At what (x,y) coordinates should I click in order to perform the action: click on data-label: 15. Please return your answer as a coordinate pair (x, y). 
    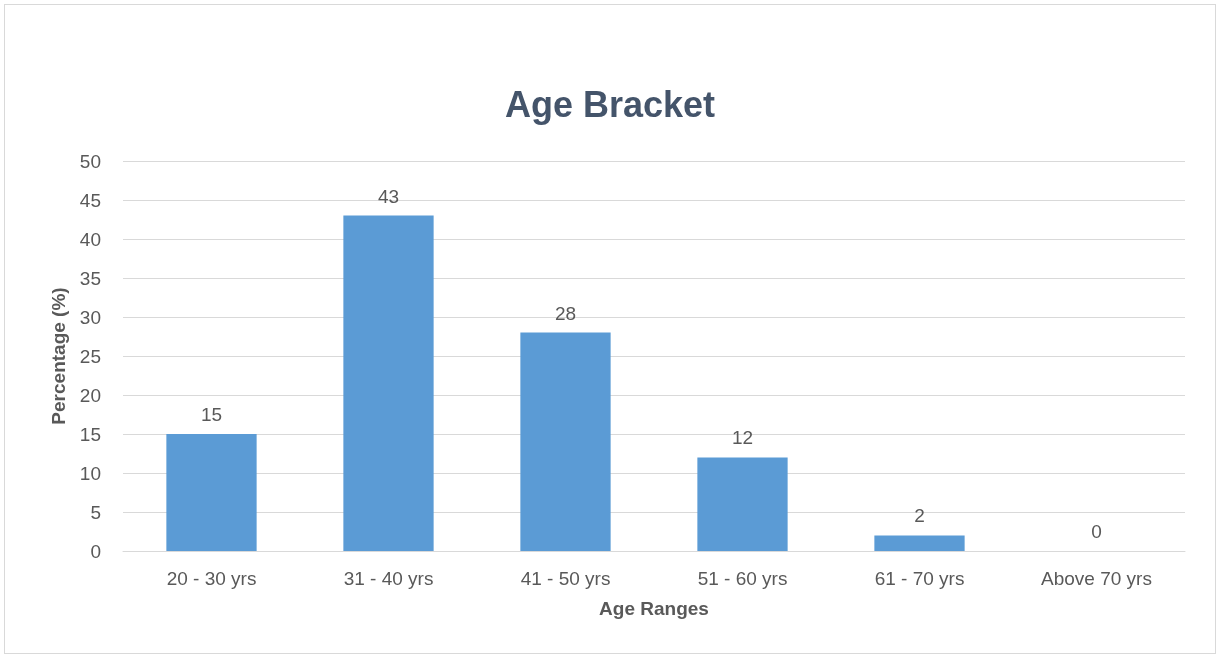
    Looking at the image, I should click on (211, 414).